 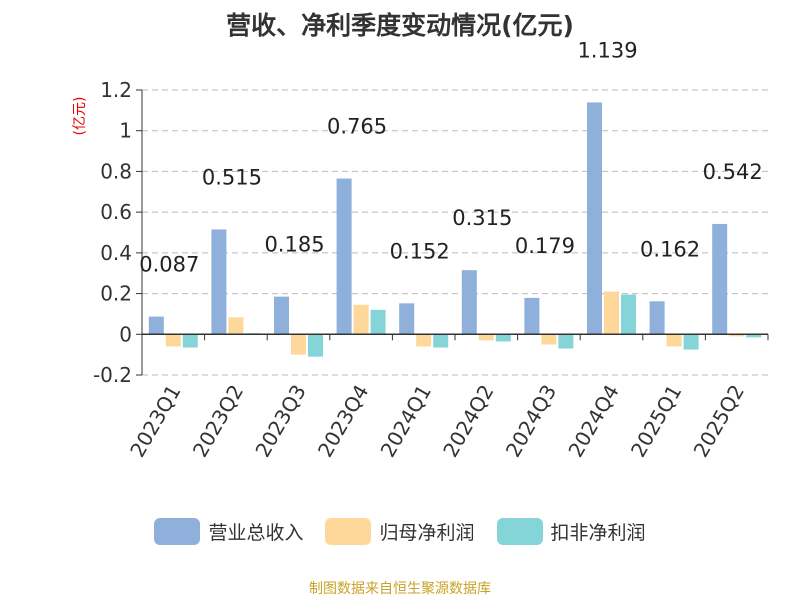 I want to click on source-note: 制图数据来自恒生聚源数据库, so click(x=400, y=589).